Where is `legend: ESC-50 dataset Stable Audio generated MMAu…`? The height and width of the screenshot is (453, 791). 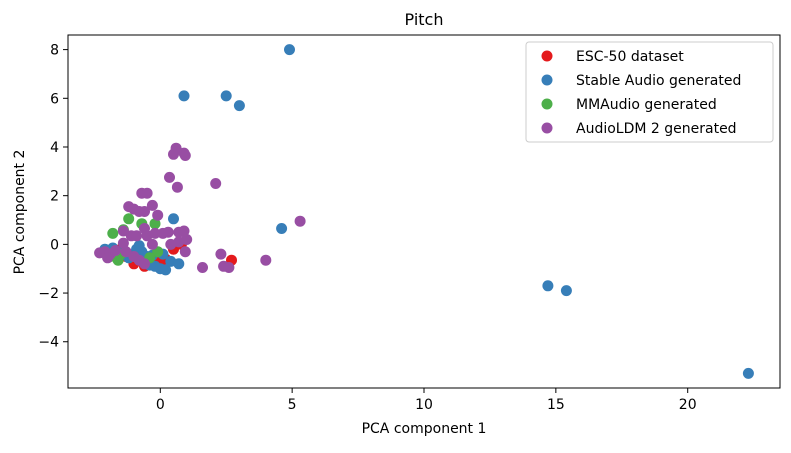 legend: ESC-50 dataset Stable Audio generated MMAu… is located at coordinates (649, 92).